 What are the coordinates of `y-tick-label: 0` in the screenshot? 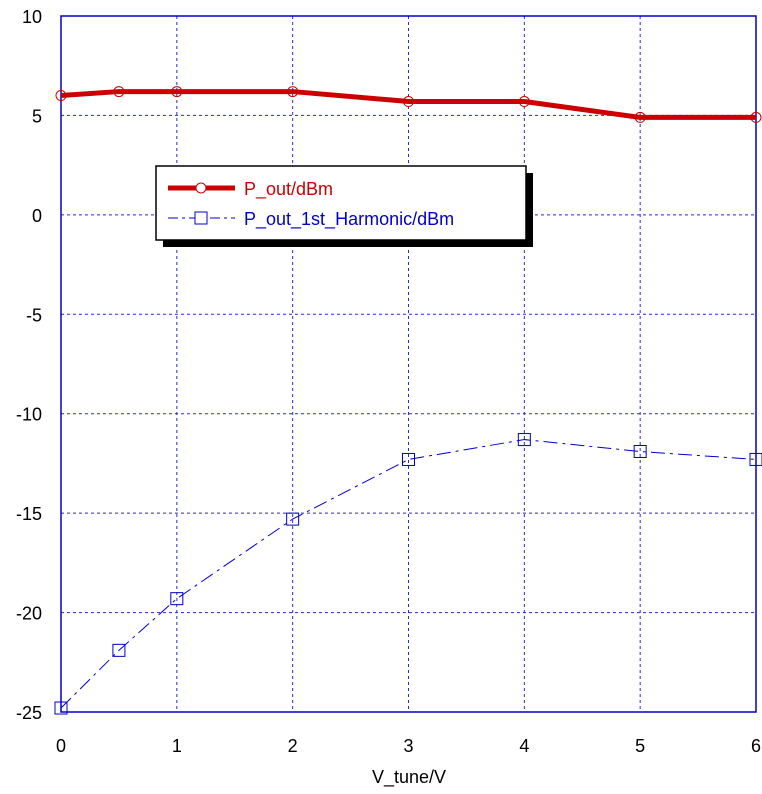 It's located at (37, 216).